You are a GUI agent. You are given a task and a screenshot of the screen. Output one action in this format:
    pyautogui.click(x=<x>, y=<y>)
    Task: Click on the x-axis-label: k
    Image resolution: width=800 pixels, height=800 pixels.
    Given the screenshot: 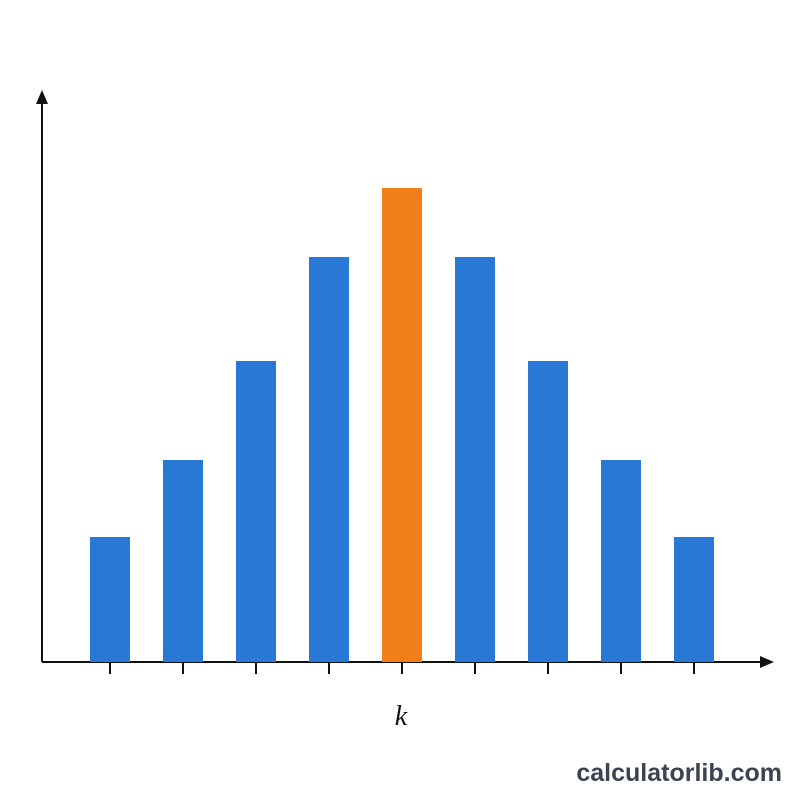 What is the action you would take?
    pyautogui.click(x=401, y=716)
    